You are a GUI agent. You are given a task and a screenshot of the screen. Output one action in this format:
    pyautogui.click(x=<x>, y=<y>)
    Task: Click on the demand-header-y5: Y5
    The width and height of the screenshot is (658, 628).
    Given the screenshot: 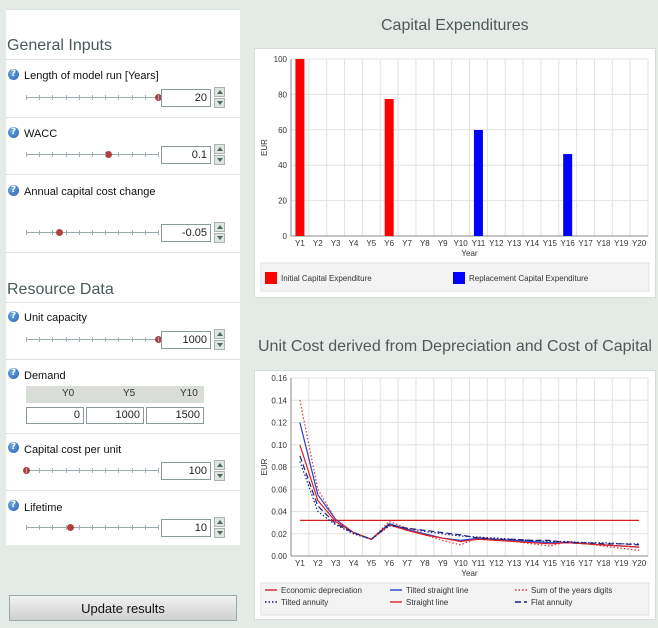 What is the action you would take?
    pyautogui.click(x=129, y=393)
    